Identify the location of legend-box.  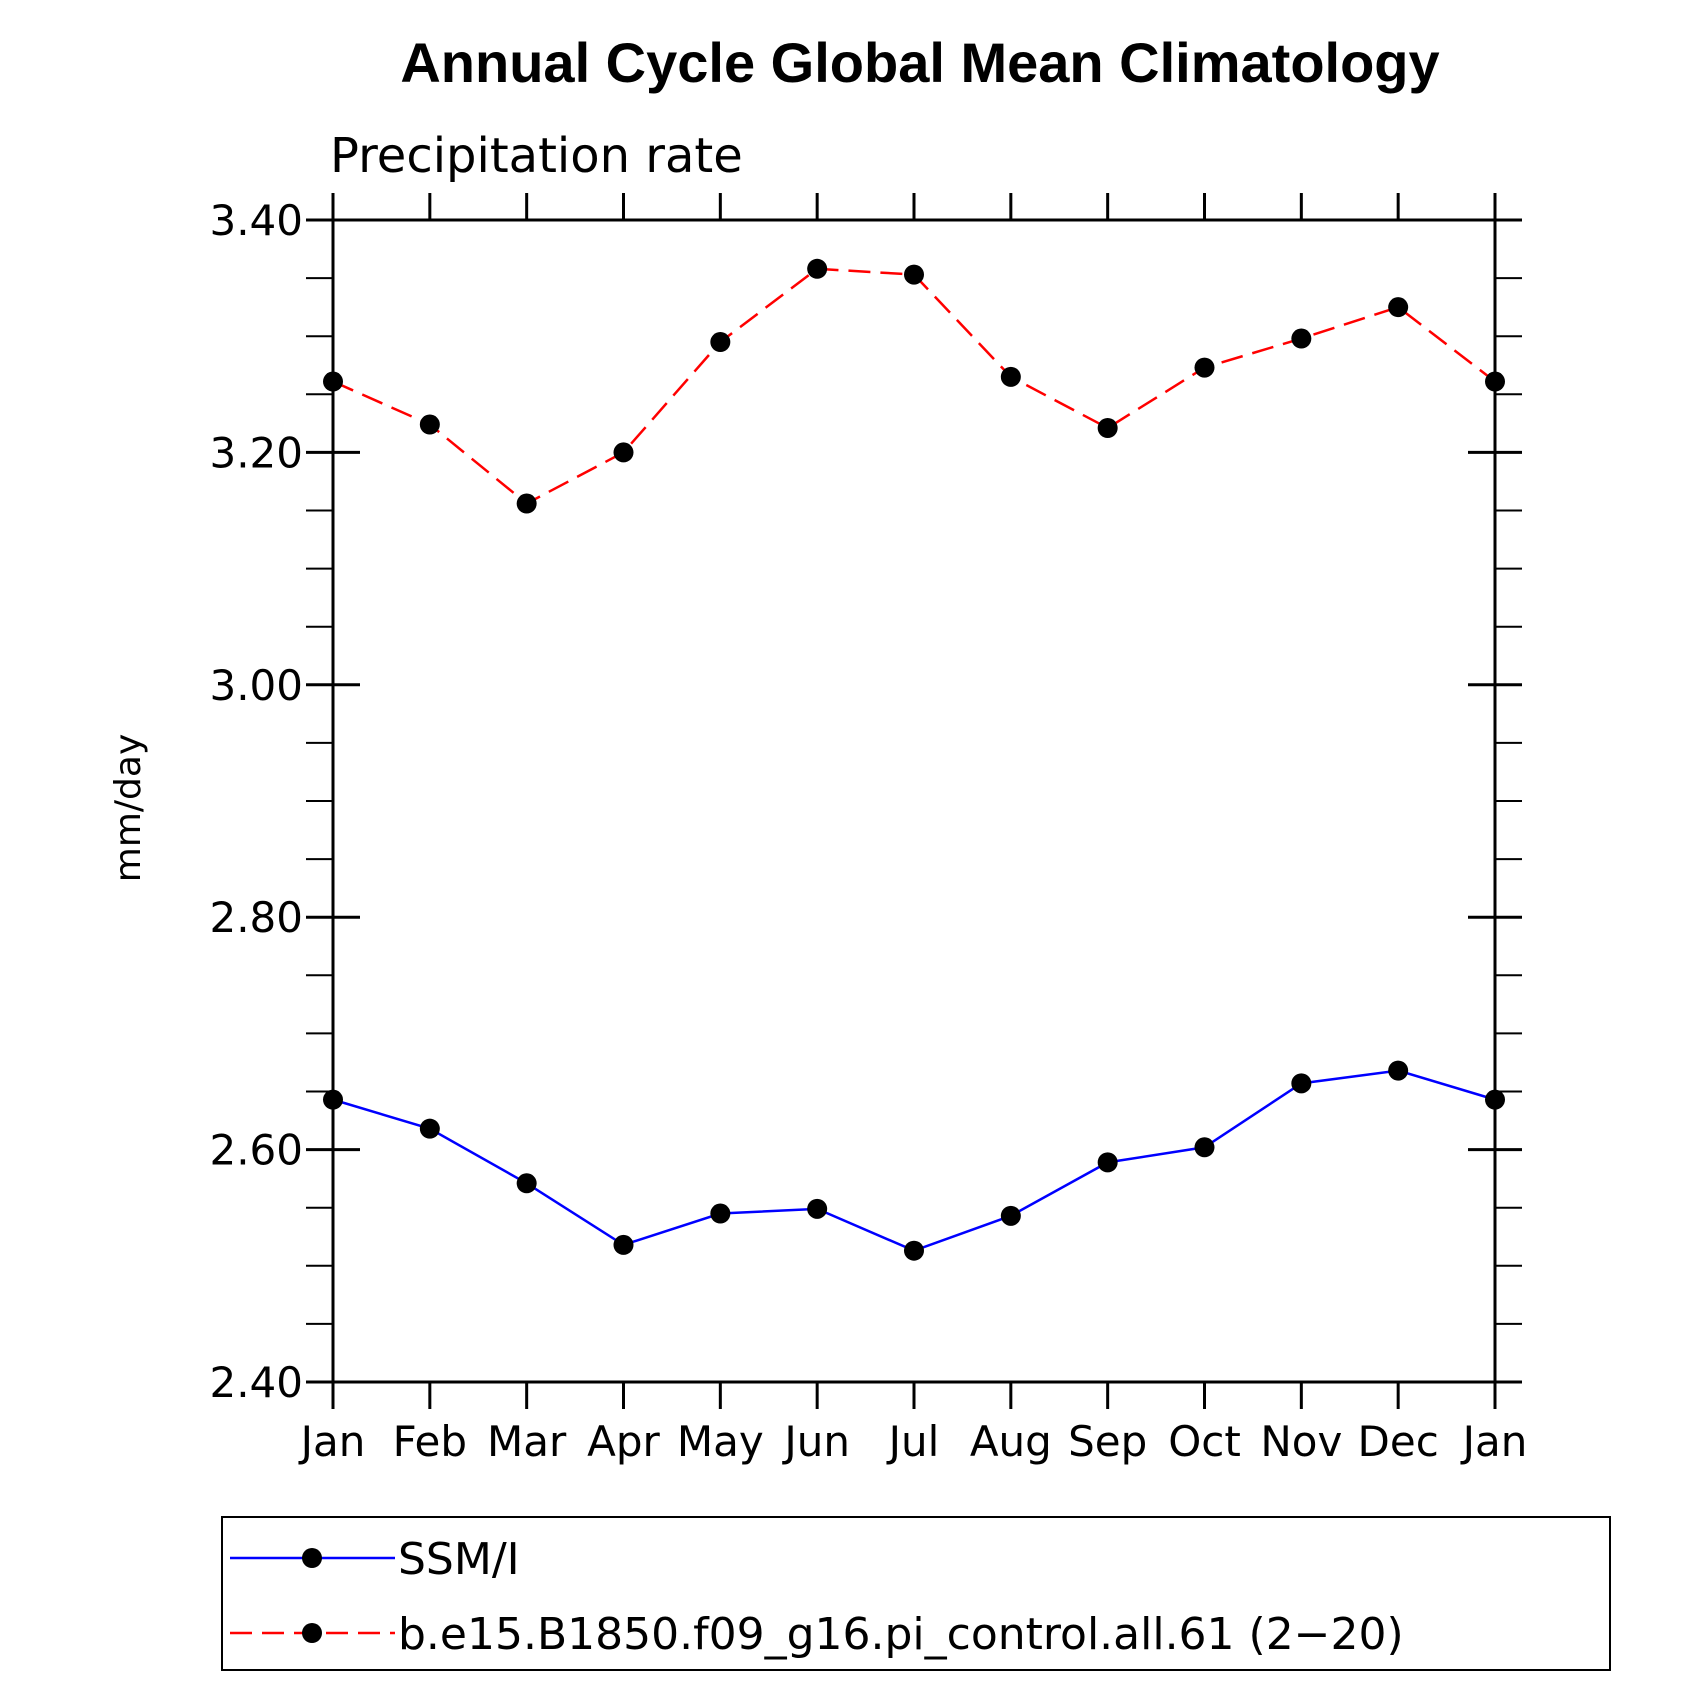
(916, 1593).